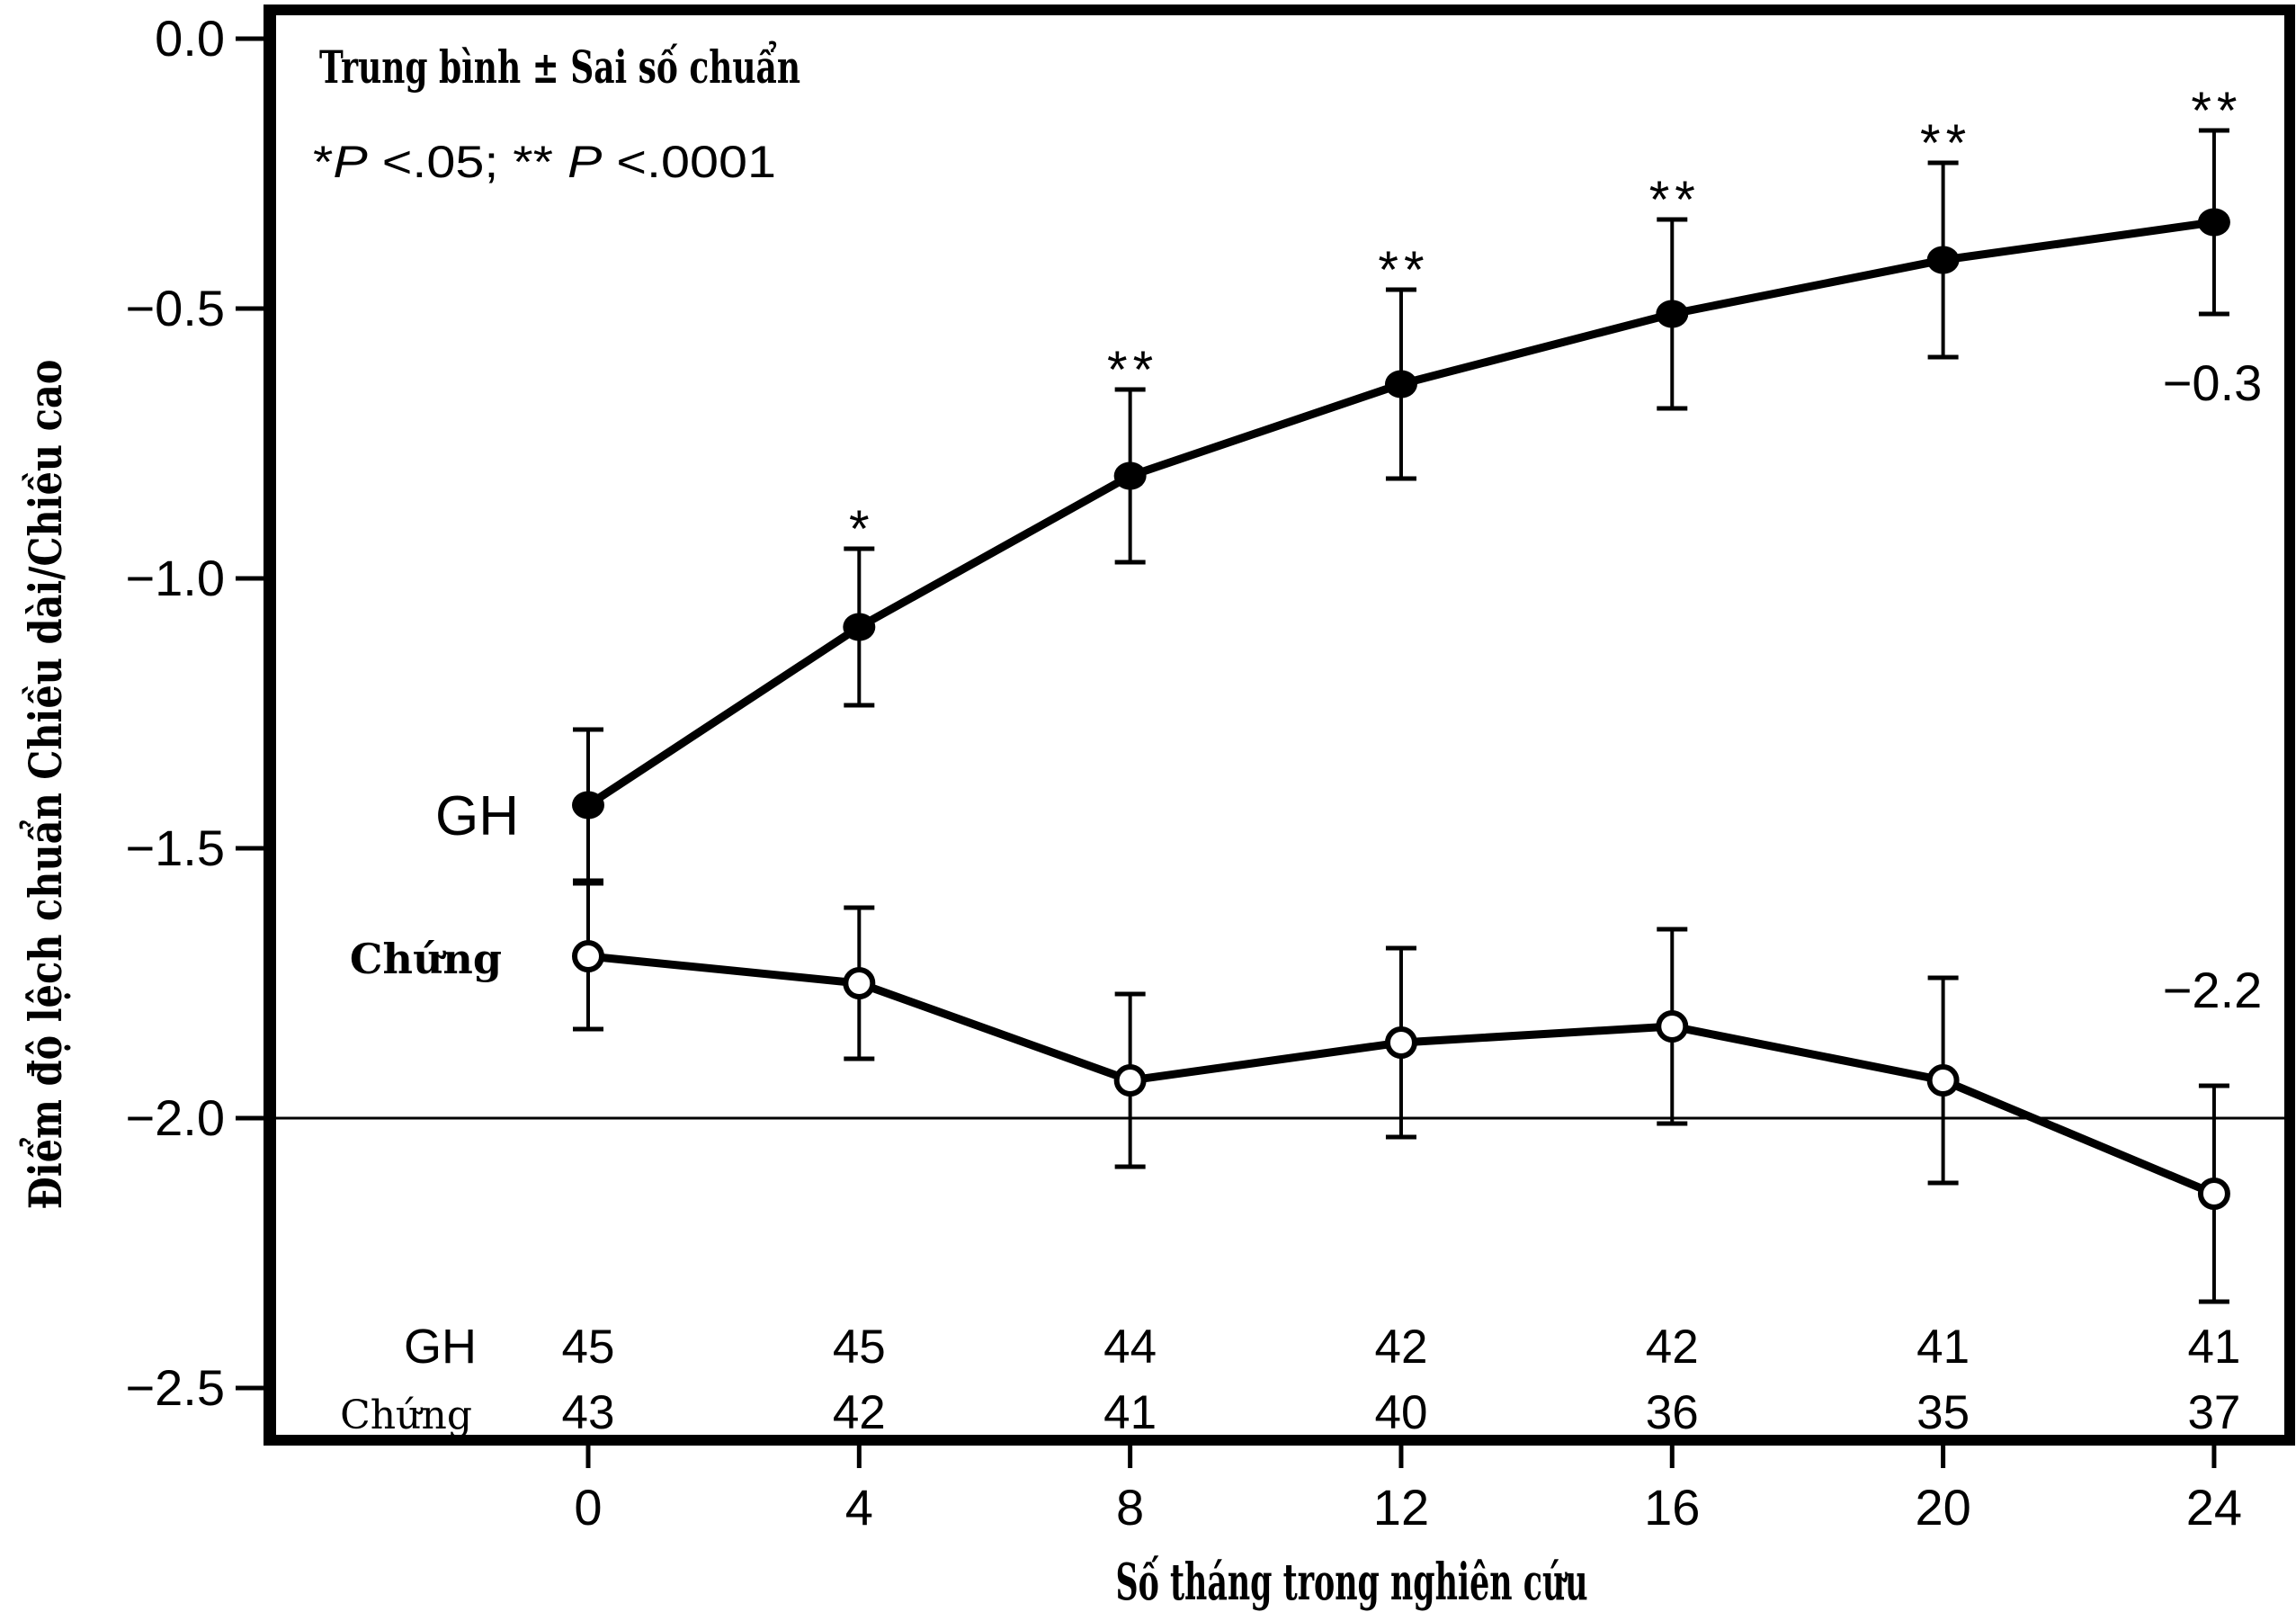 Image resolution: width=2296 pixels, height=1612 pixels. I want to click on sample-size-row-label: GH, so click(440, 1347).